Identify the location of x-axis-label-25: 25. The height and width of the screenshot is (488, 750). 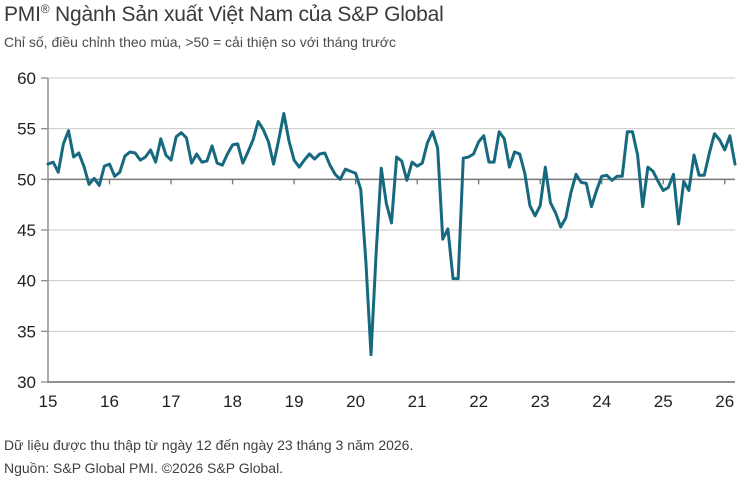
(663, 401).